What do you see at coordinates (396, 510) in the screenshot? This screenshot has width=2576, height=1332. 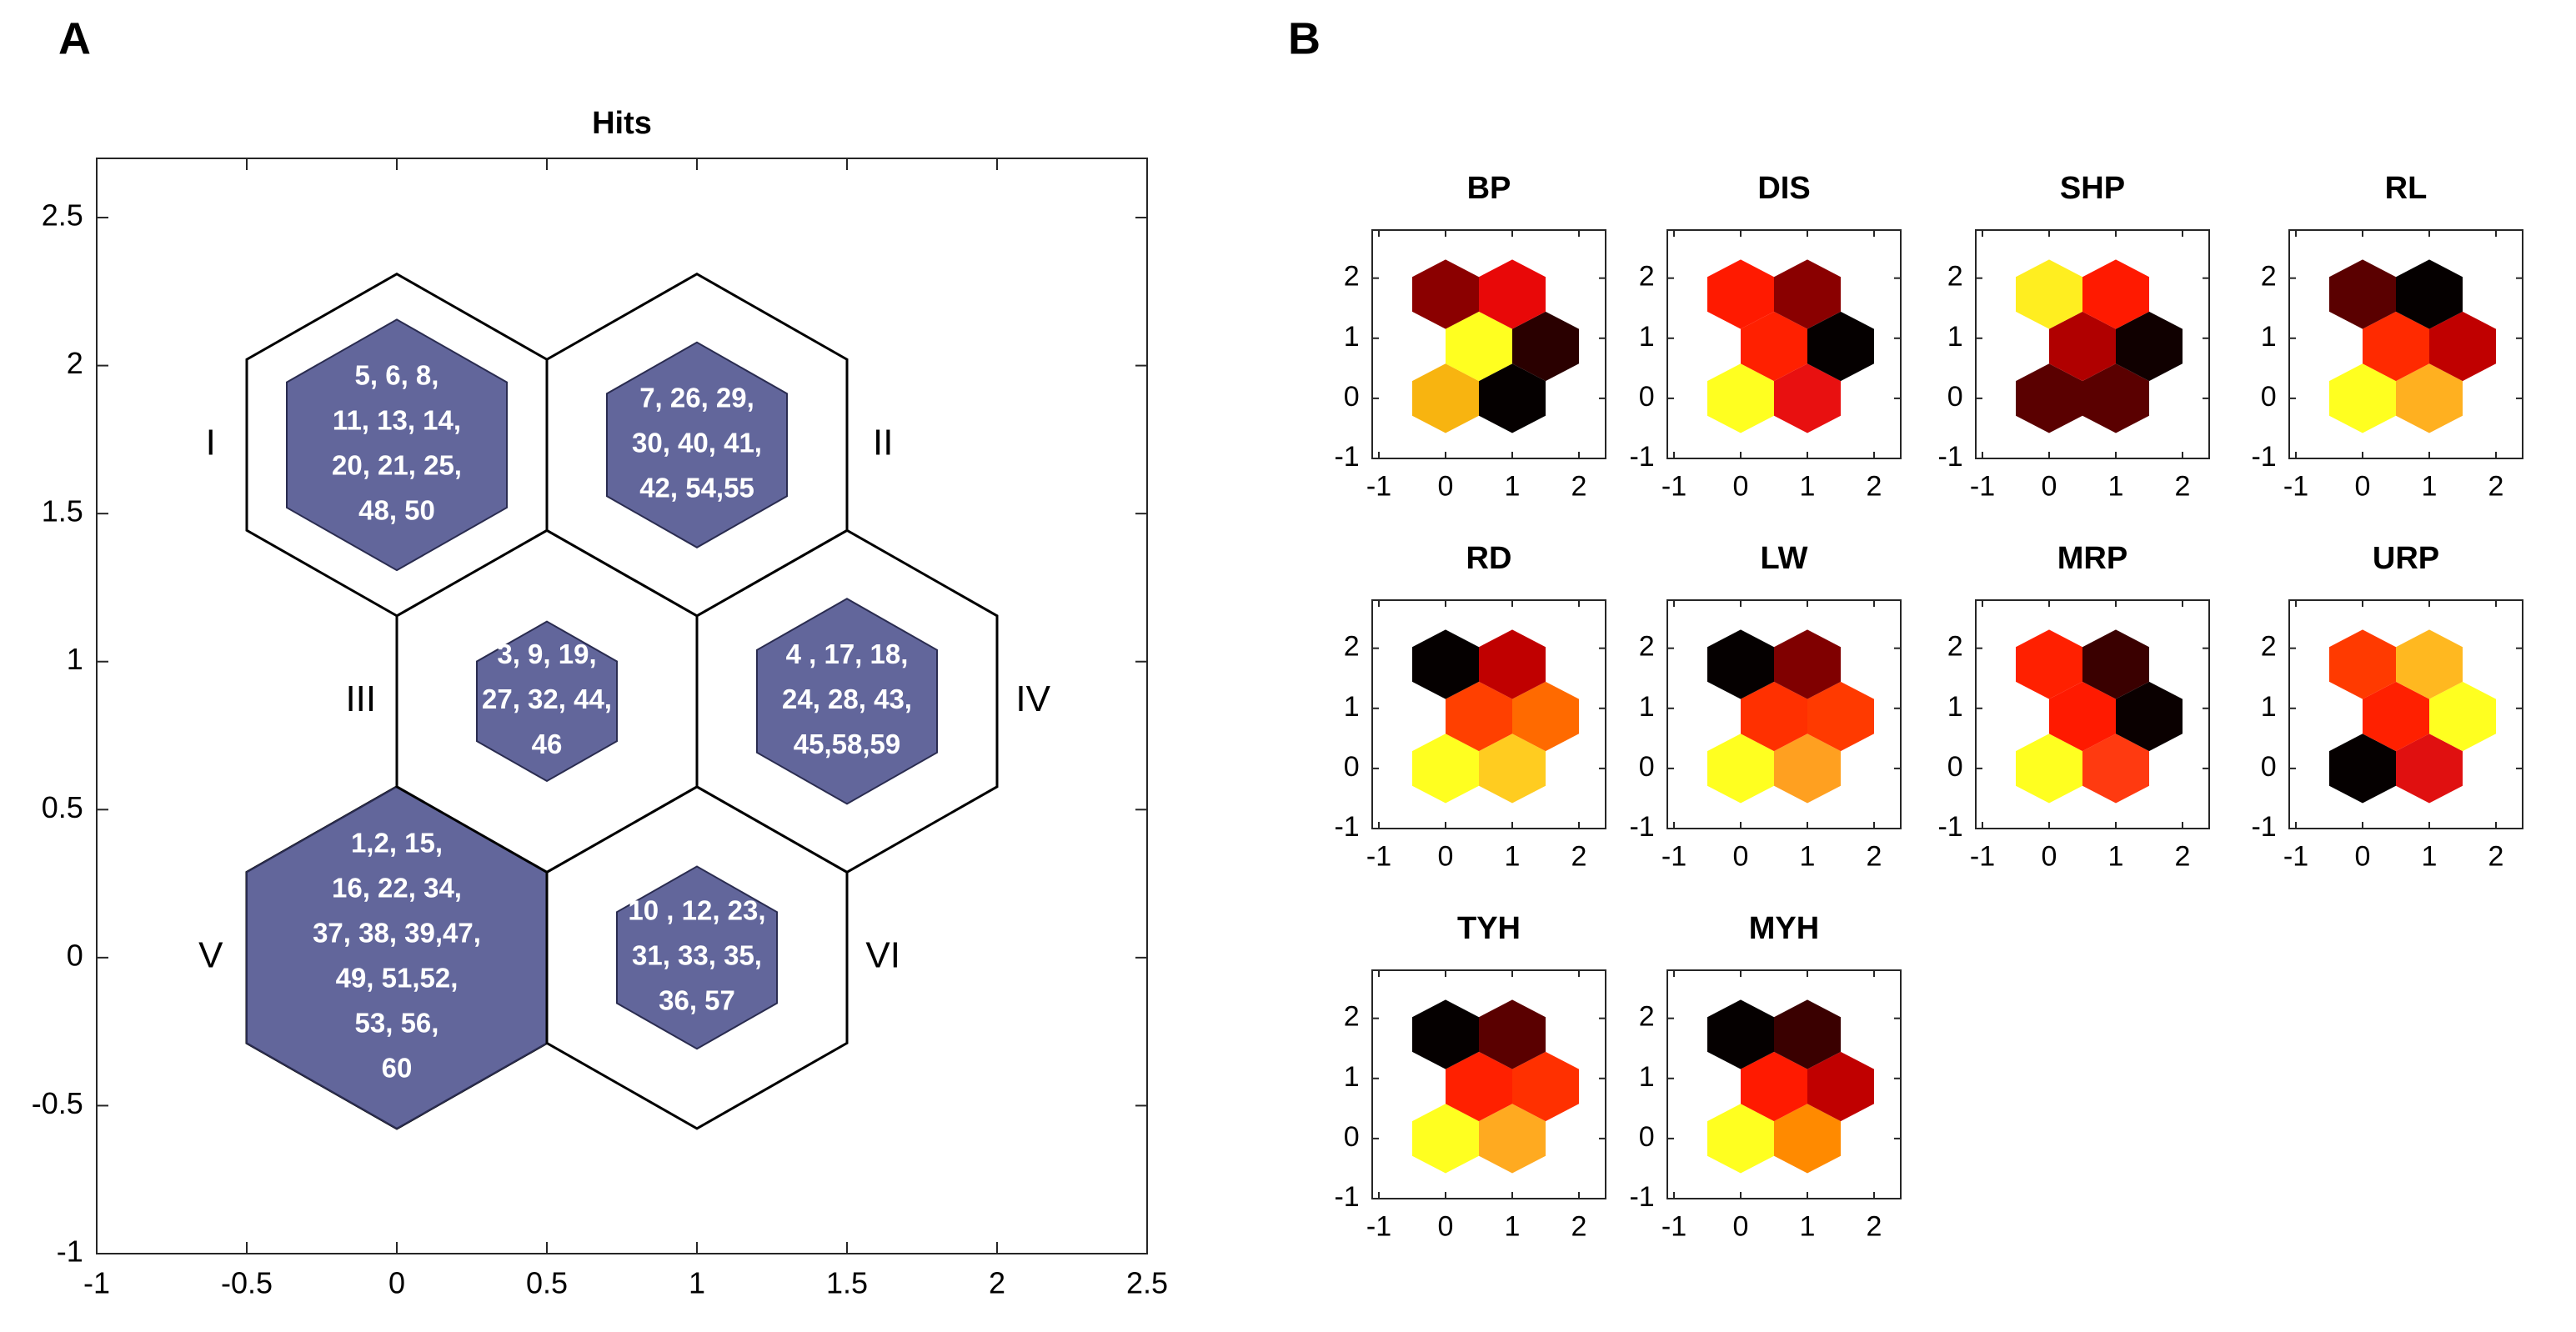 I see `member-list: 48, 50` at bounding box center [396, 510].